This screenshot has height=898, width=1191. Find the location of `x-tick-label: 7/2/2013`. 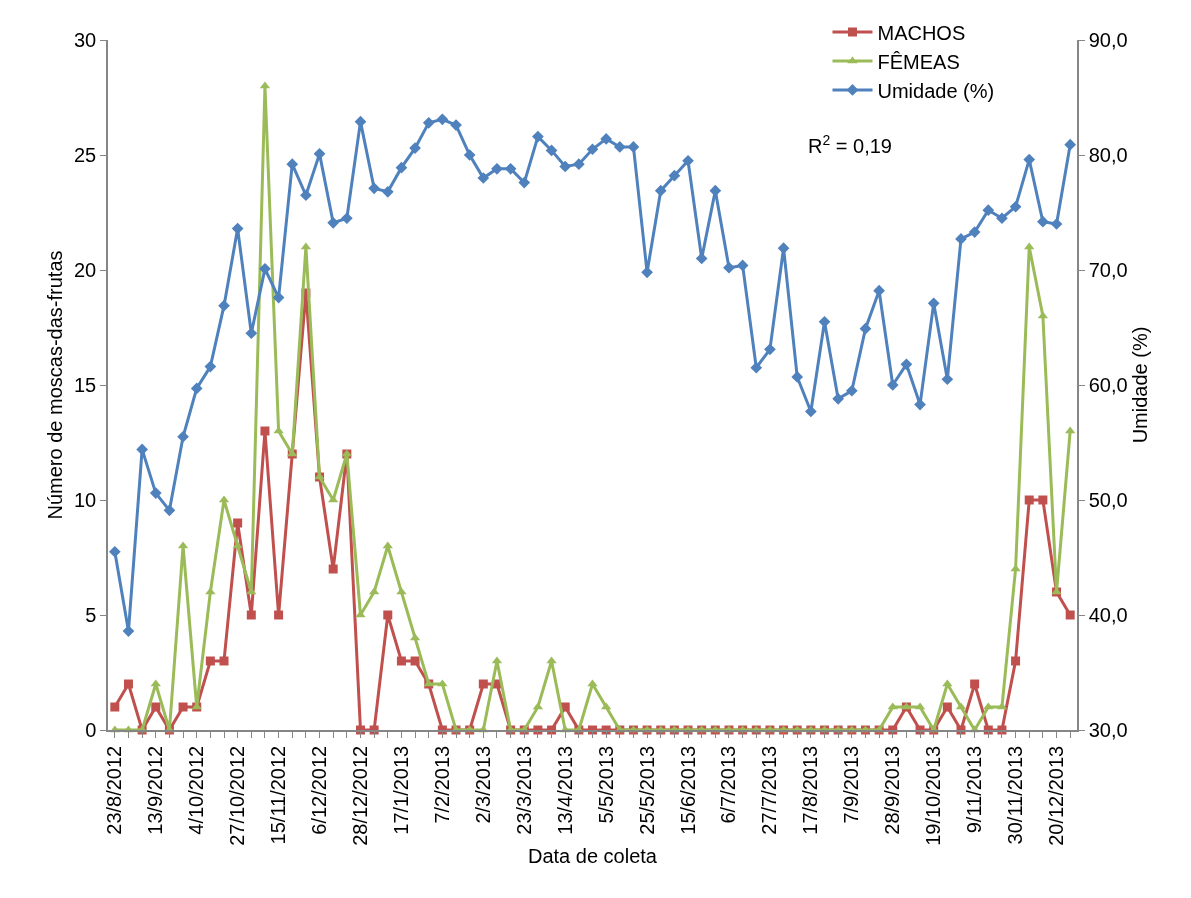

x-tick-label: 7/2/2013 is located at coordinates (441, 784).